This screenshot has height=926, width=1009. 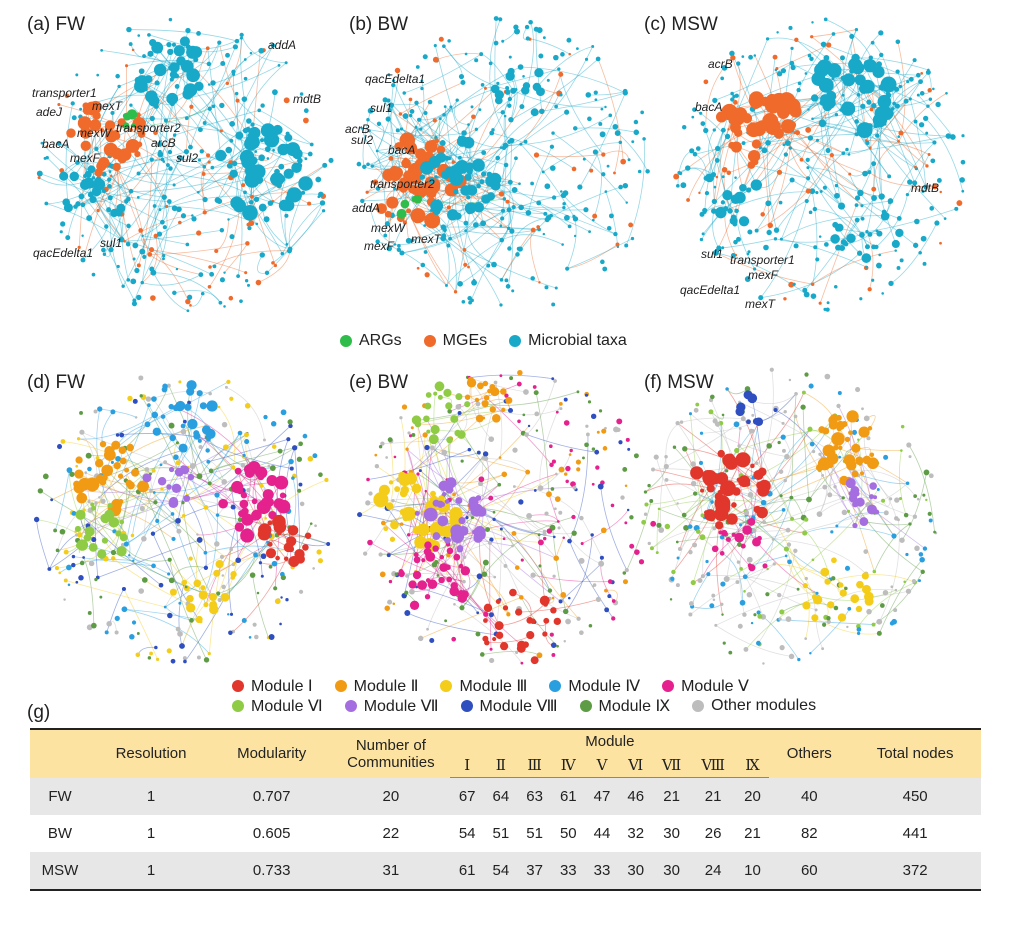 I want to click on cell-module: 64, so click(x=501, y=796).